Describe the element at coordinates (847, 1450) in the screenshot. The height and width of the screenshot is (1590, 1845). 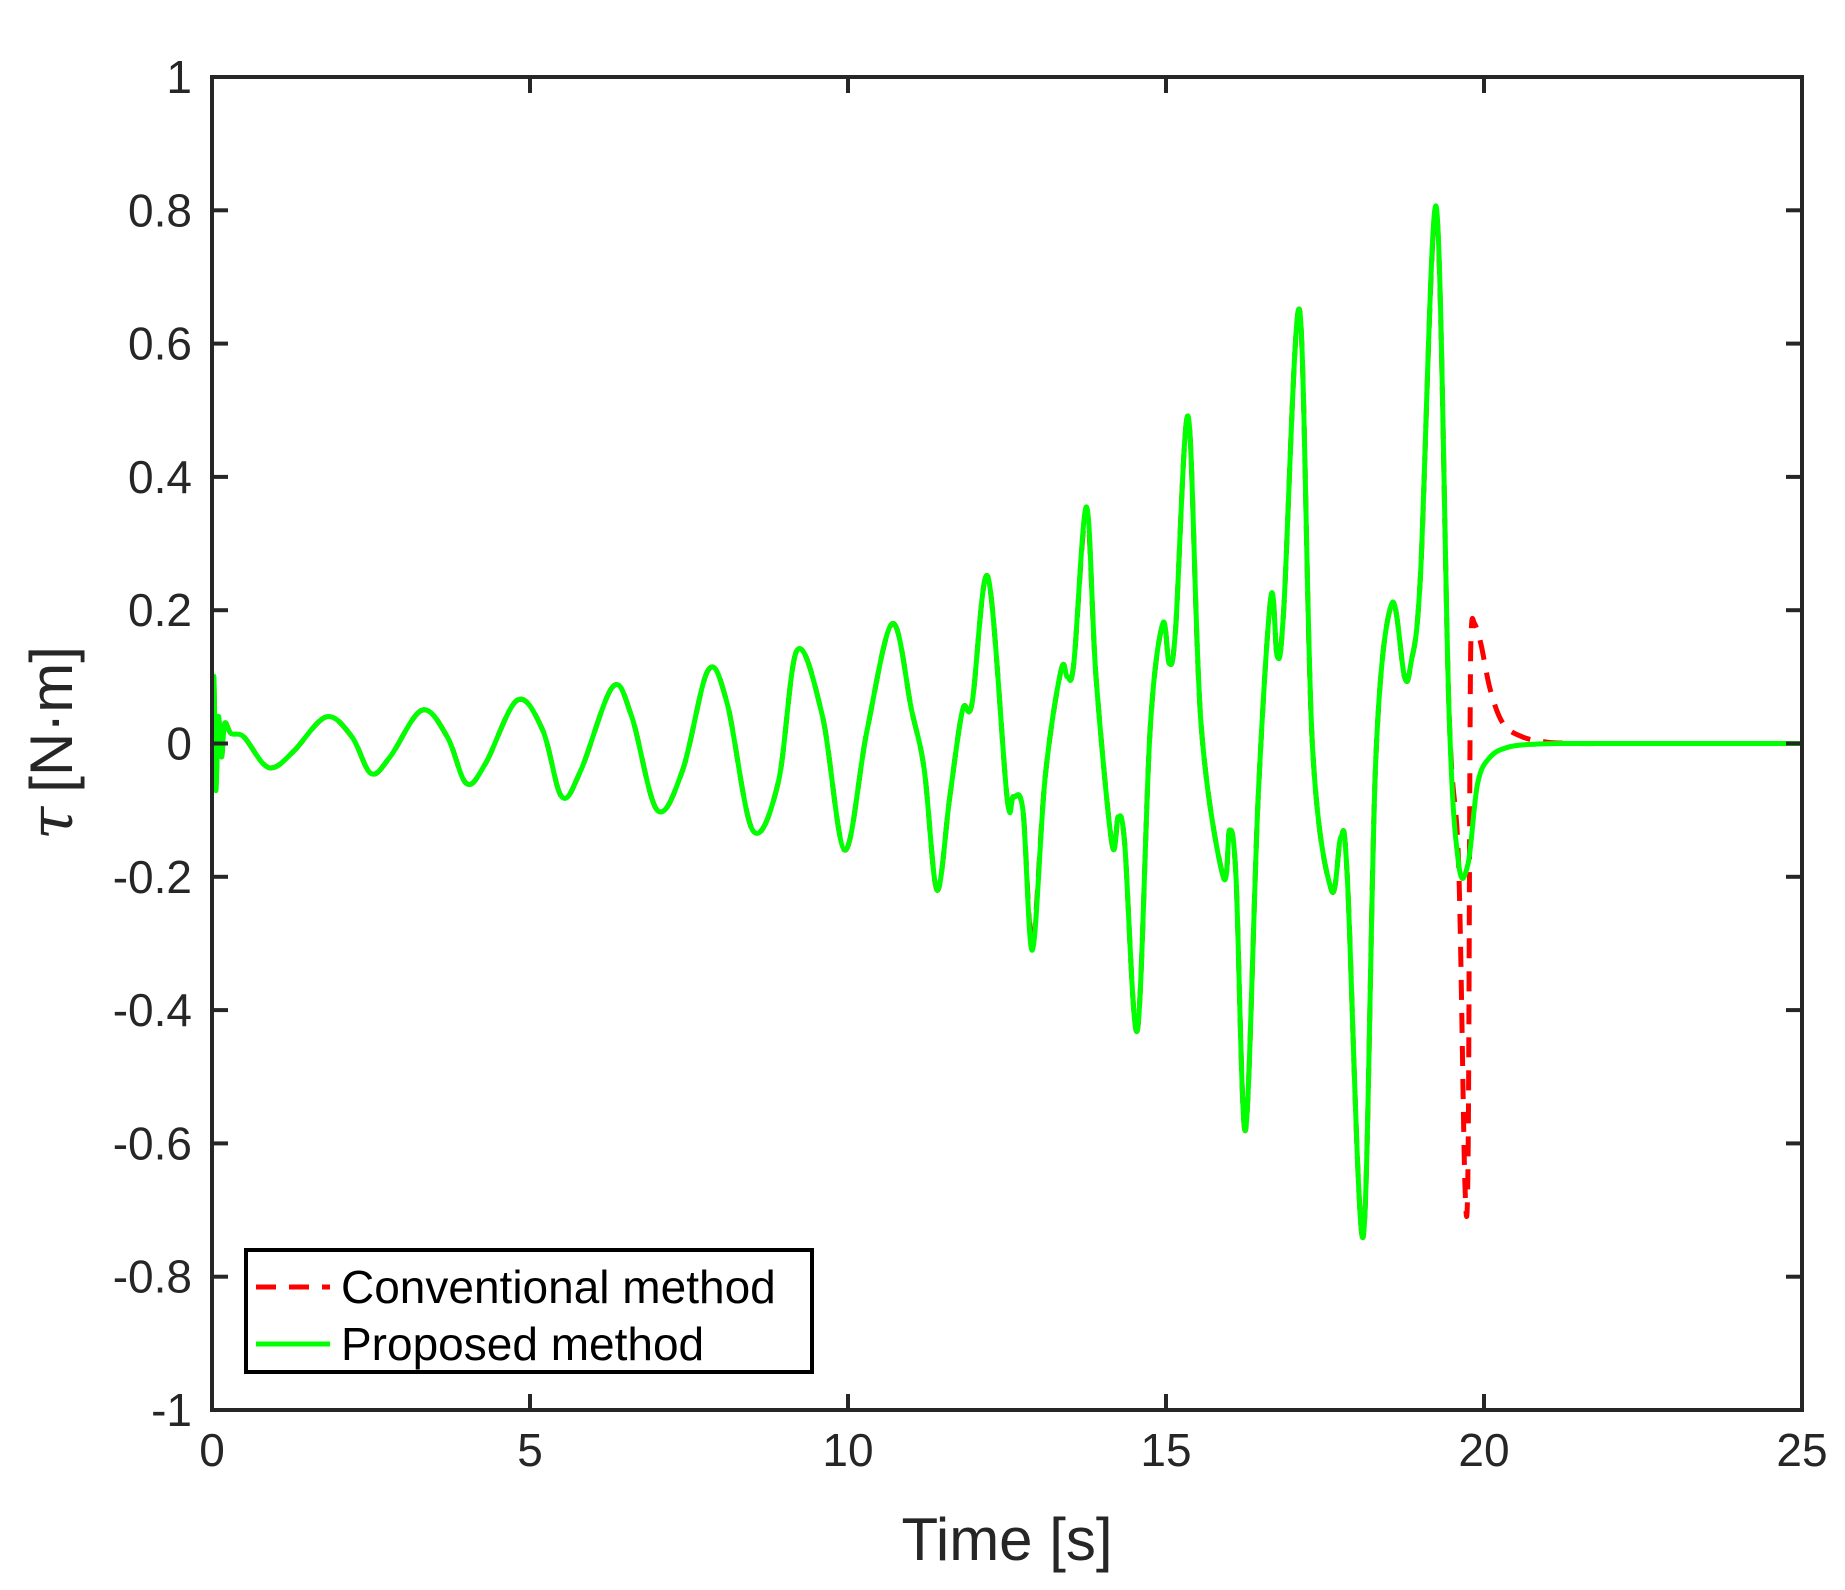
I see `x-tick-label: 10` at that location.